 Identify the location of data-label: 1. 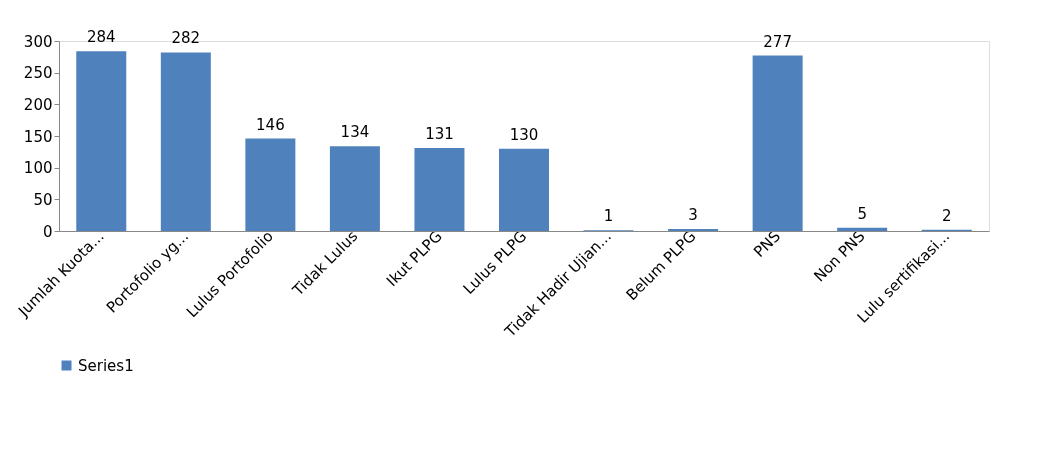
(608, 216).